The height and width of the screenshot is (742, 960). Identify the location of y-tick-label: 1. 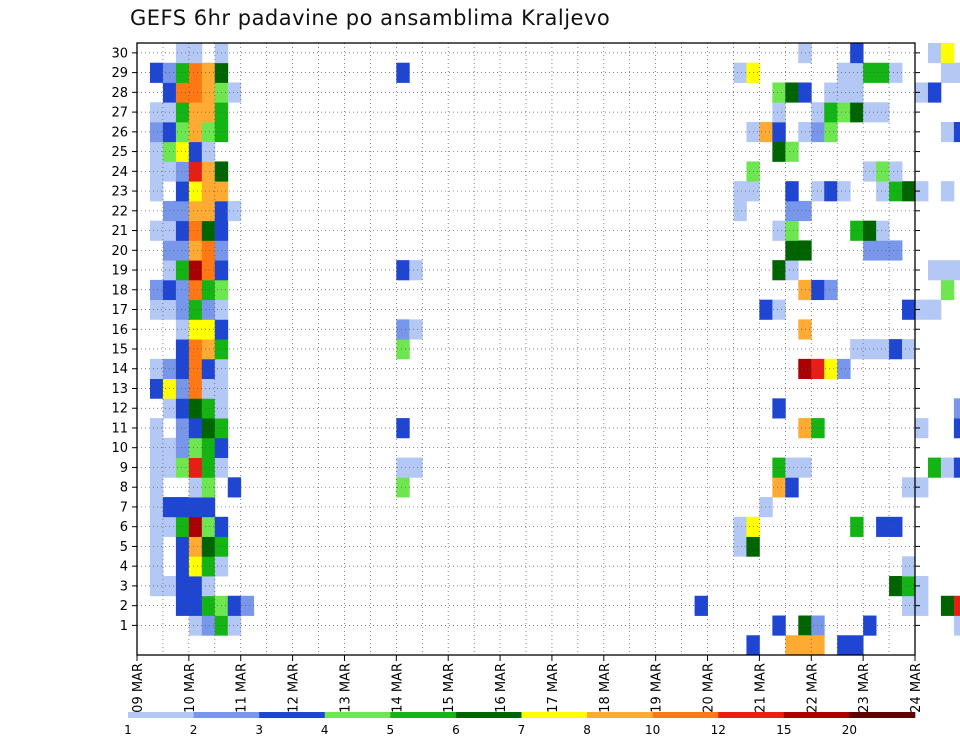
(124, 626).